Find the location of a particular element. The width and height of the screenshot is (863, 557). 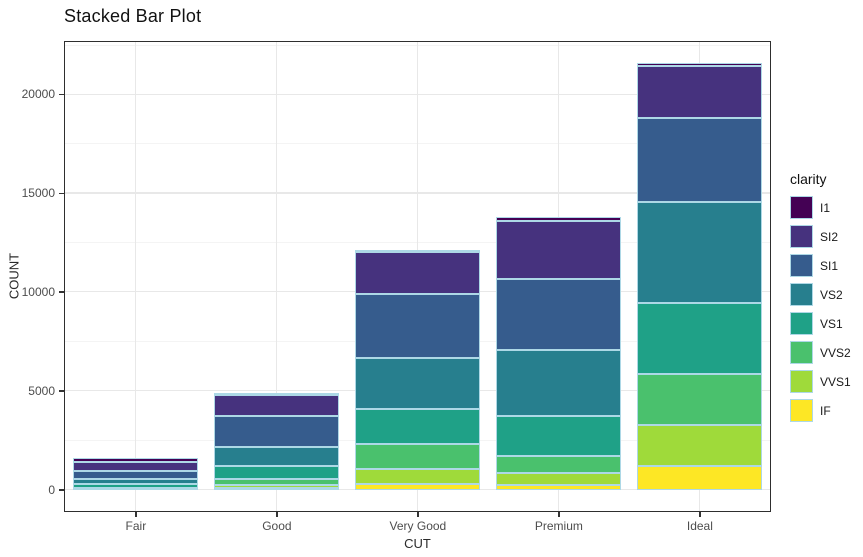

bar-good is located at coordinates (276, 441).